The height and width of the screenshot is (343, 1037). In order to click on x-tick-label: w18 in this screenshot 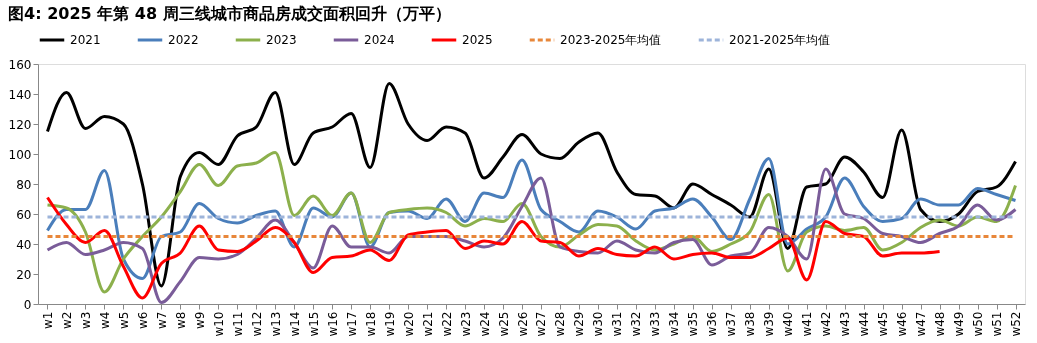, I will do `click(370, 324)`.